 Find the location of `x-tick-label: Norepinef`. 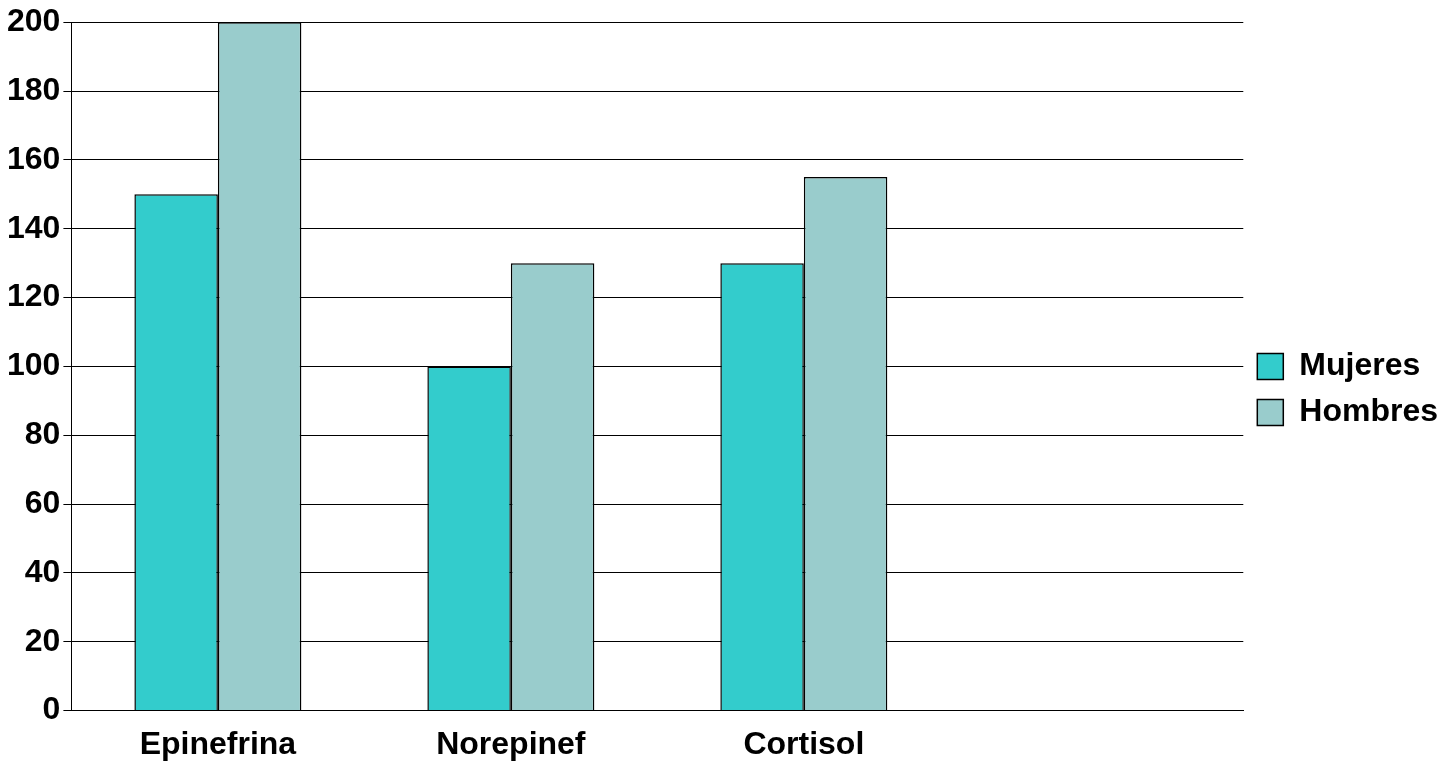

x-tick-label: Norepinef is located at coordinates (511, 742).